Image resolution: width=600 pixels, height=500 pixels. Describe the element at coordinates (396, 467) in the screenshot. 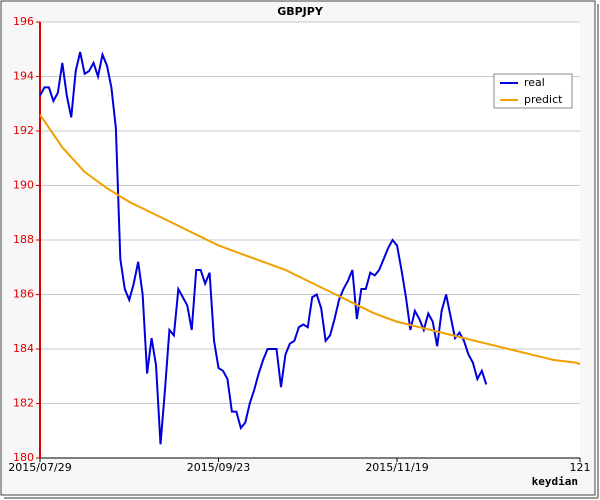

I see `x-tick-label: 2015/11/19` at that location.